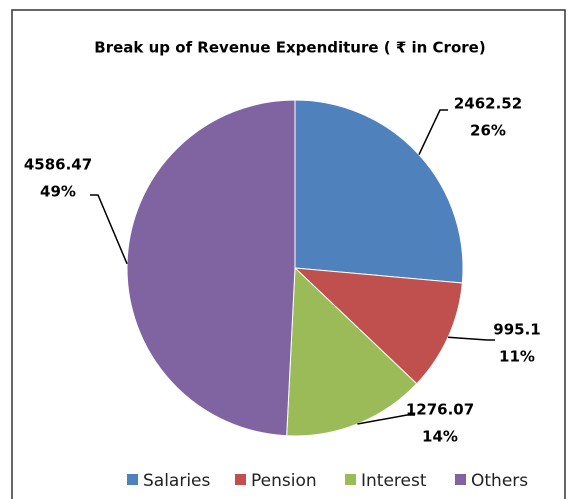  Describe the element at coordinates (394, 481) in the screenshot. I see `legend-label: Interest` at that location.